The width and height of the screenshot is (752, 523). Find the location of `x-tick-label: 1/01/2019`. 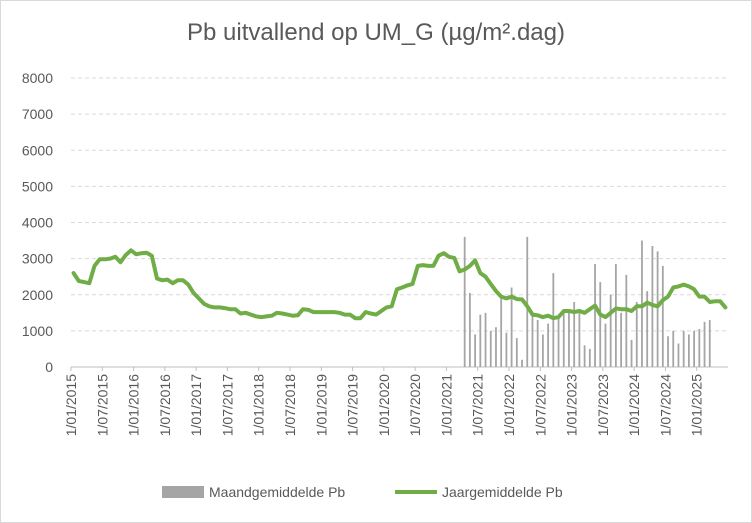

x-tick-label: 1/01/2019 is located at coordinates (321, 405).